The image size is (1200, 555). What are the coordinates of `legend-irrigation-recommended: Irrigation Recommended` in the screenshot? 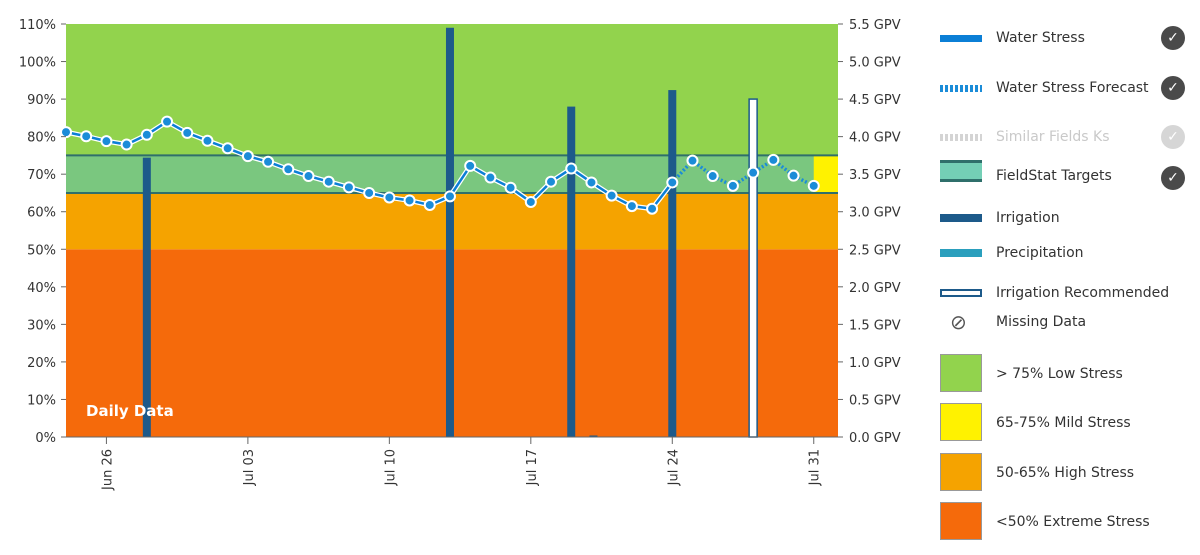 It's located at (1063, 293).